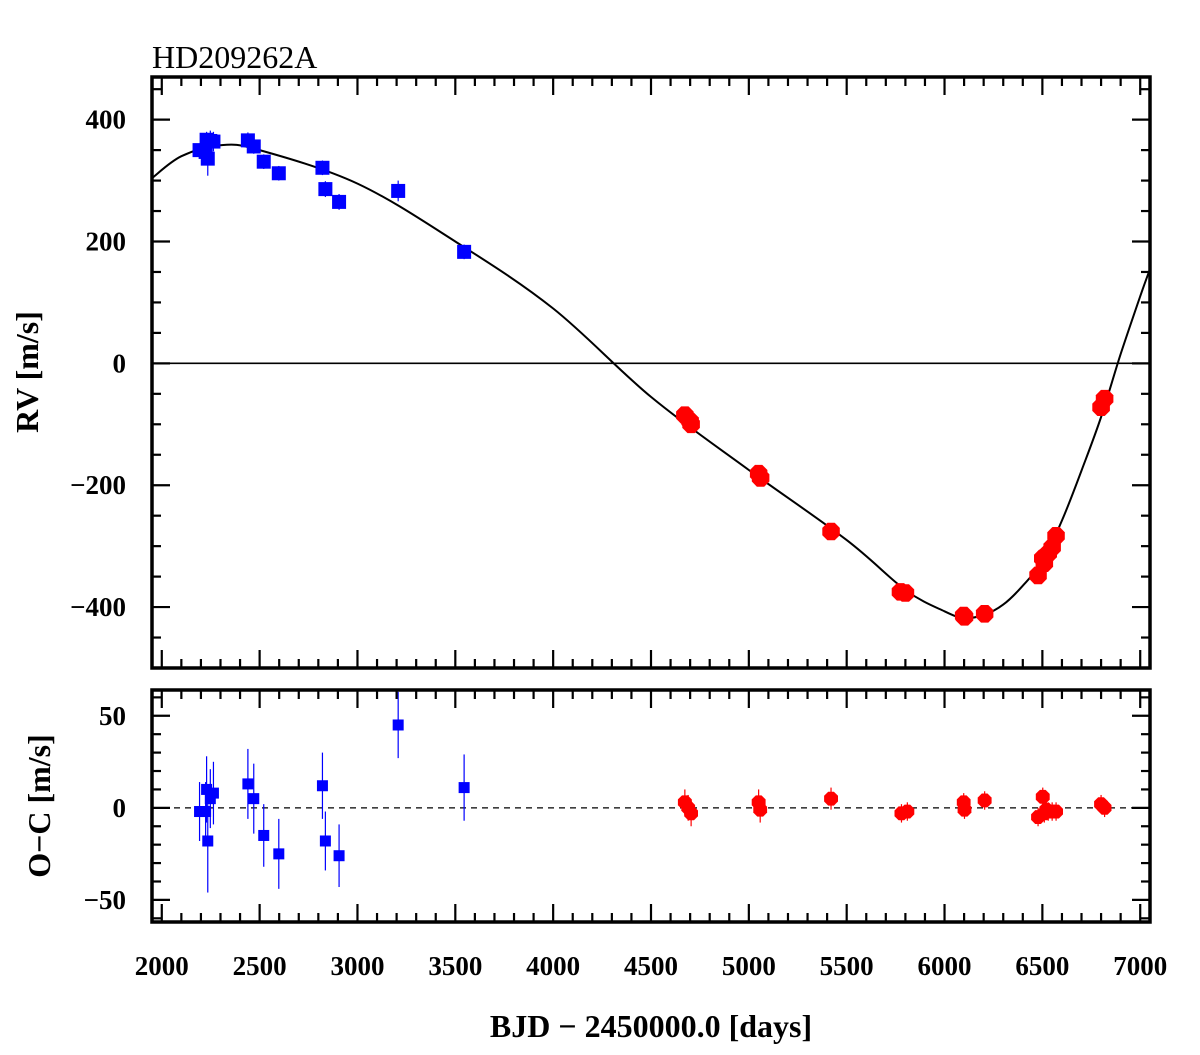 The height and width of the screenshot is (1055, 1200). I want to click on x-tick-label: 2000, so click(162, 966).